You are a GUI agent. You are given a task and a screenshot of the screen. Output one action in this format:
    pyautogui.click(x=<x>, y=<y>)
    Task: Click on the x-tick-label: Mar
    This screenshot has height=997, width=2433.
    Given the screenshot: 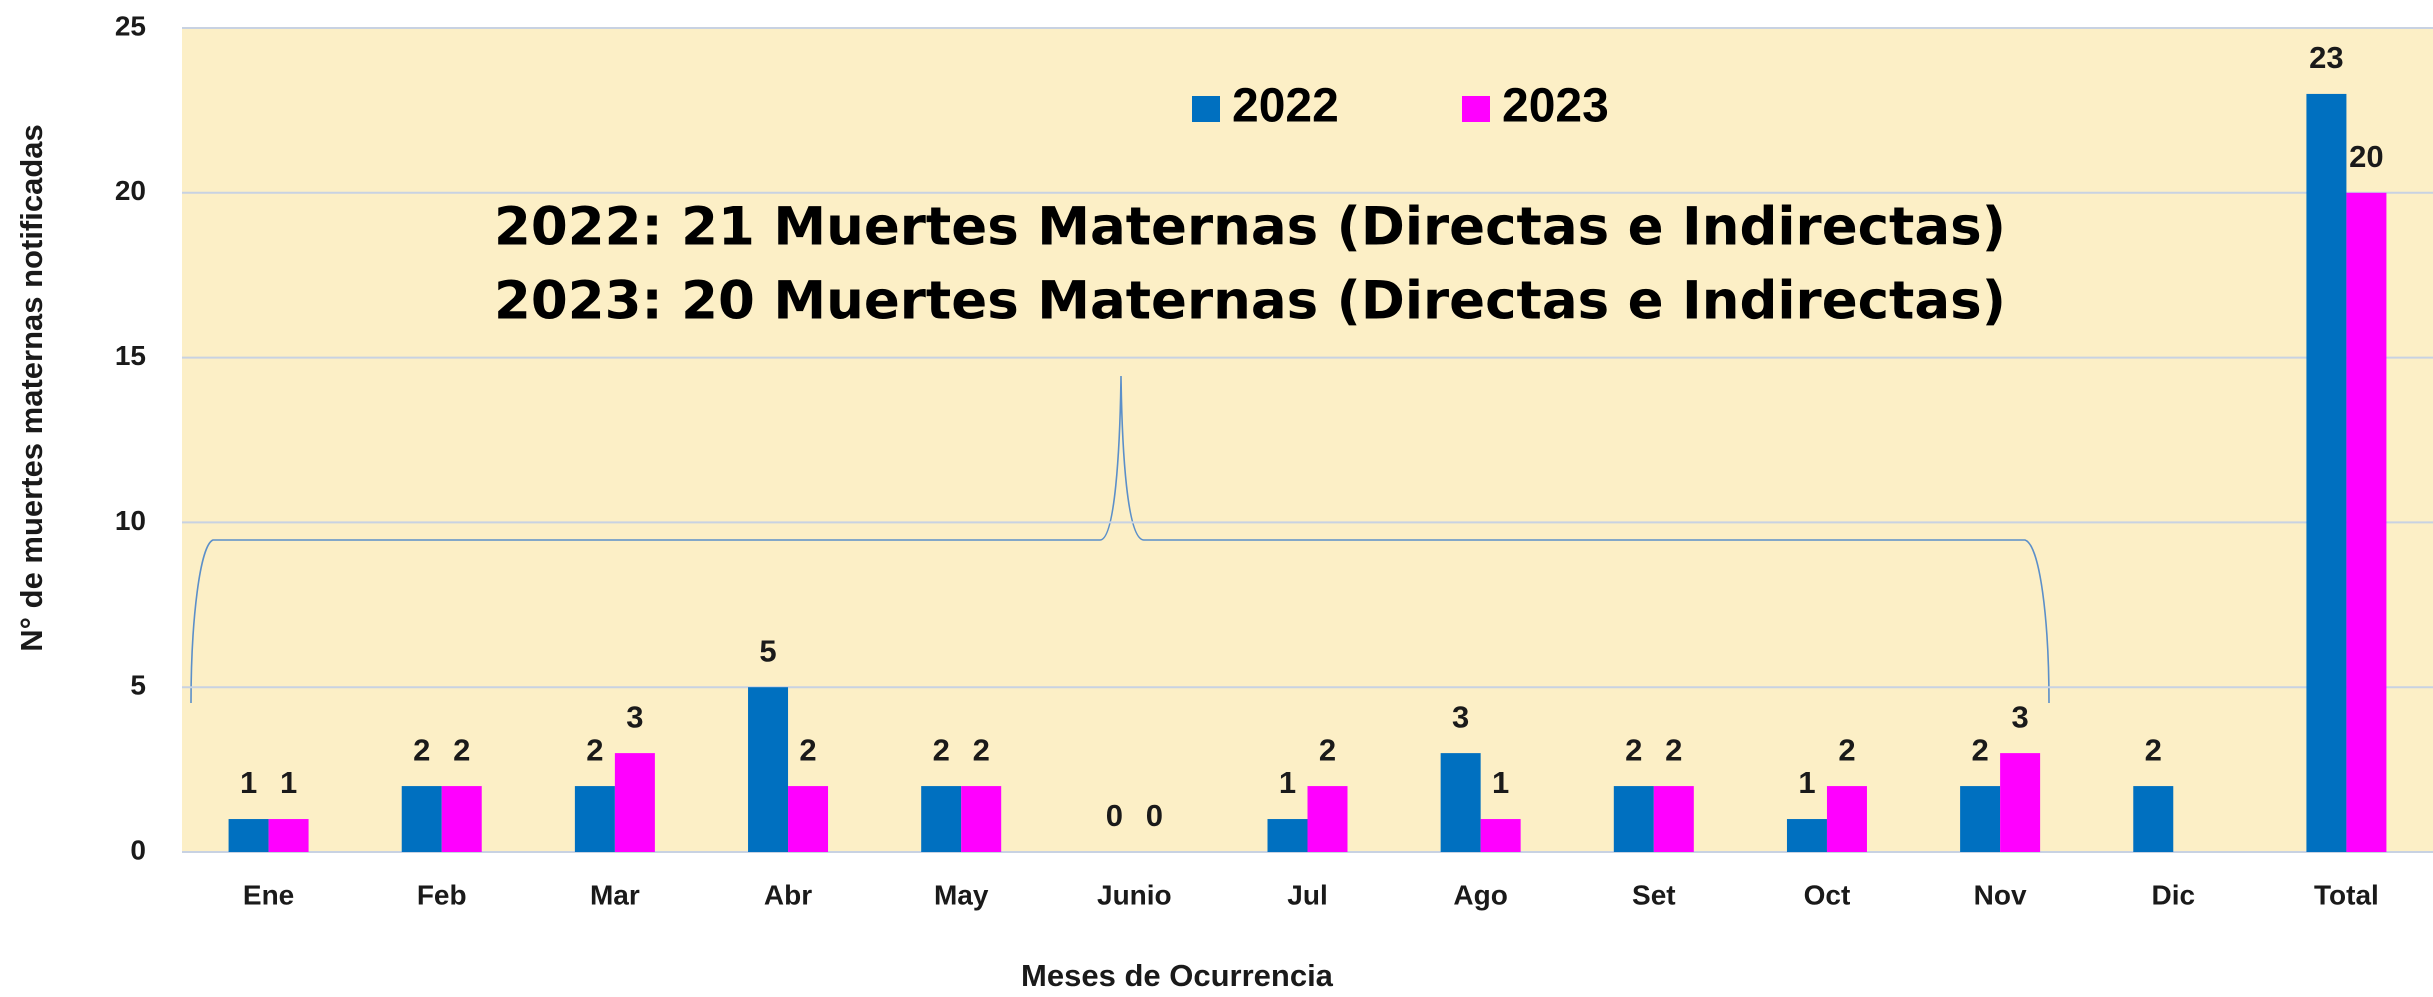 What is the action you would take?
    pyautogui.click(x=615, y=894)
    